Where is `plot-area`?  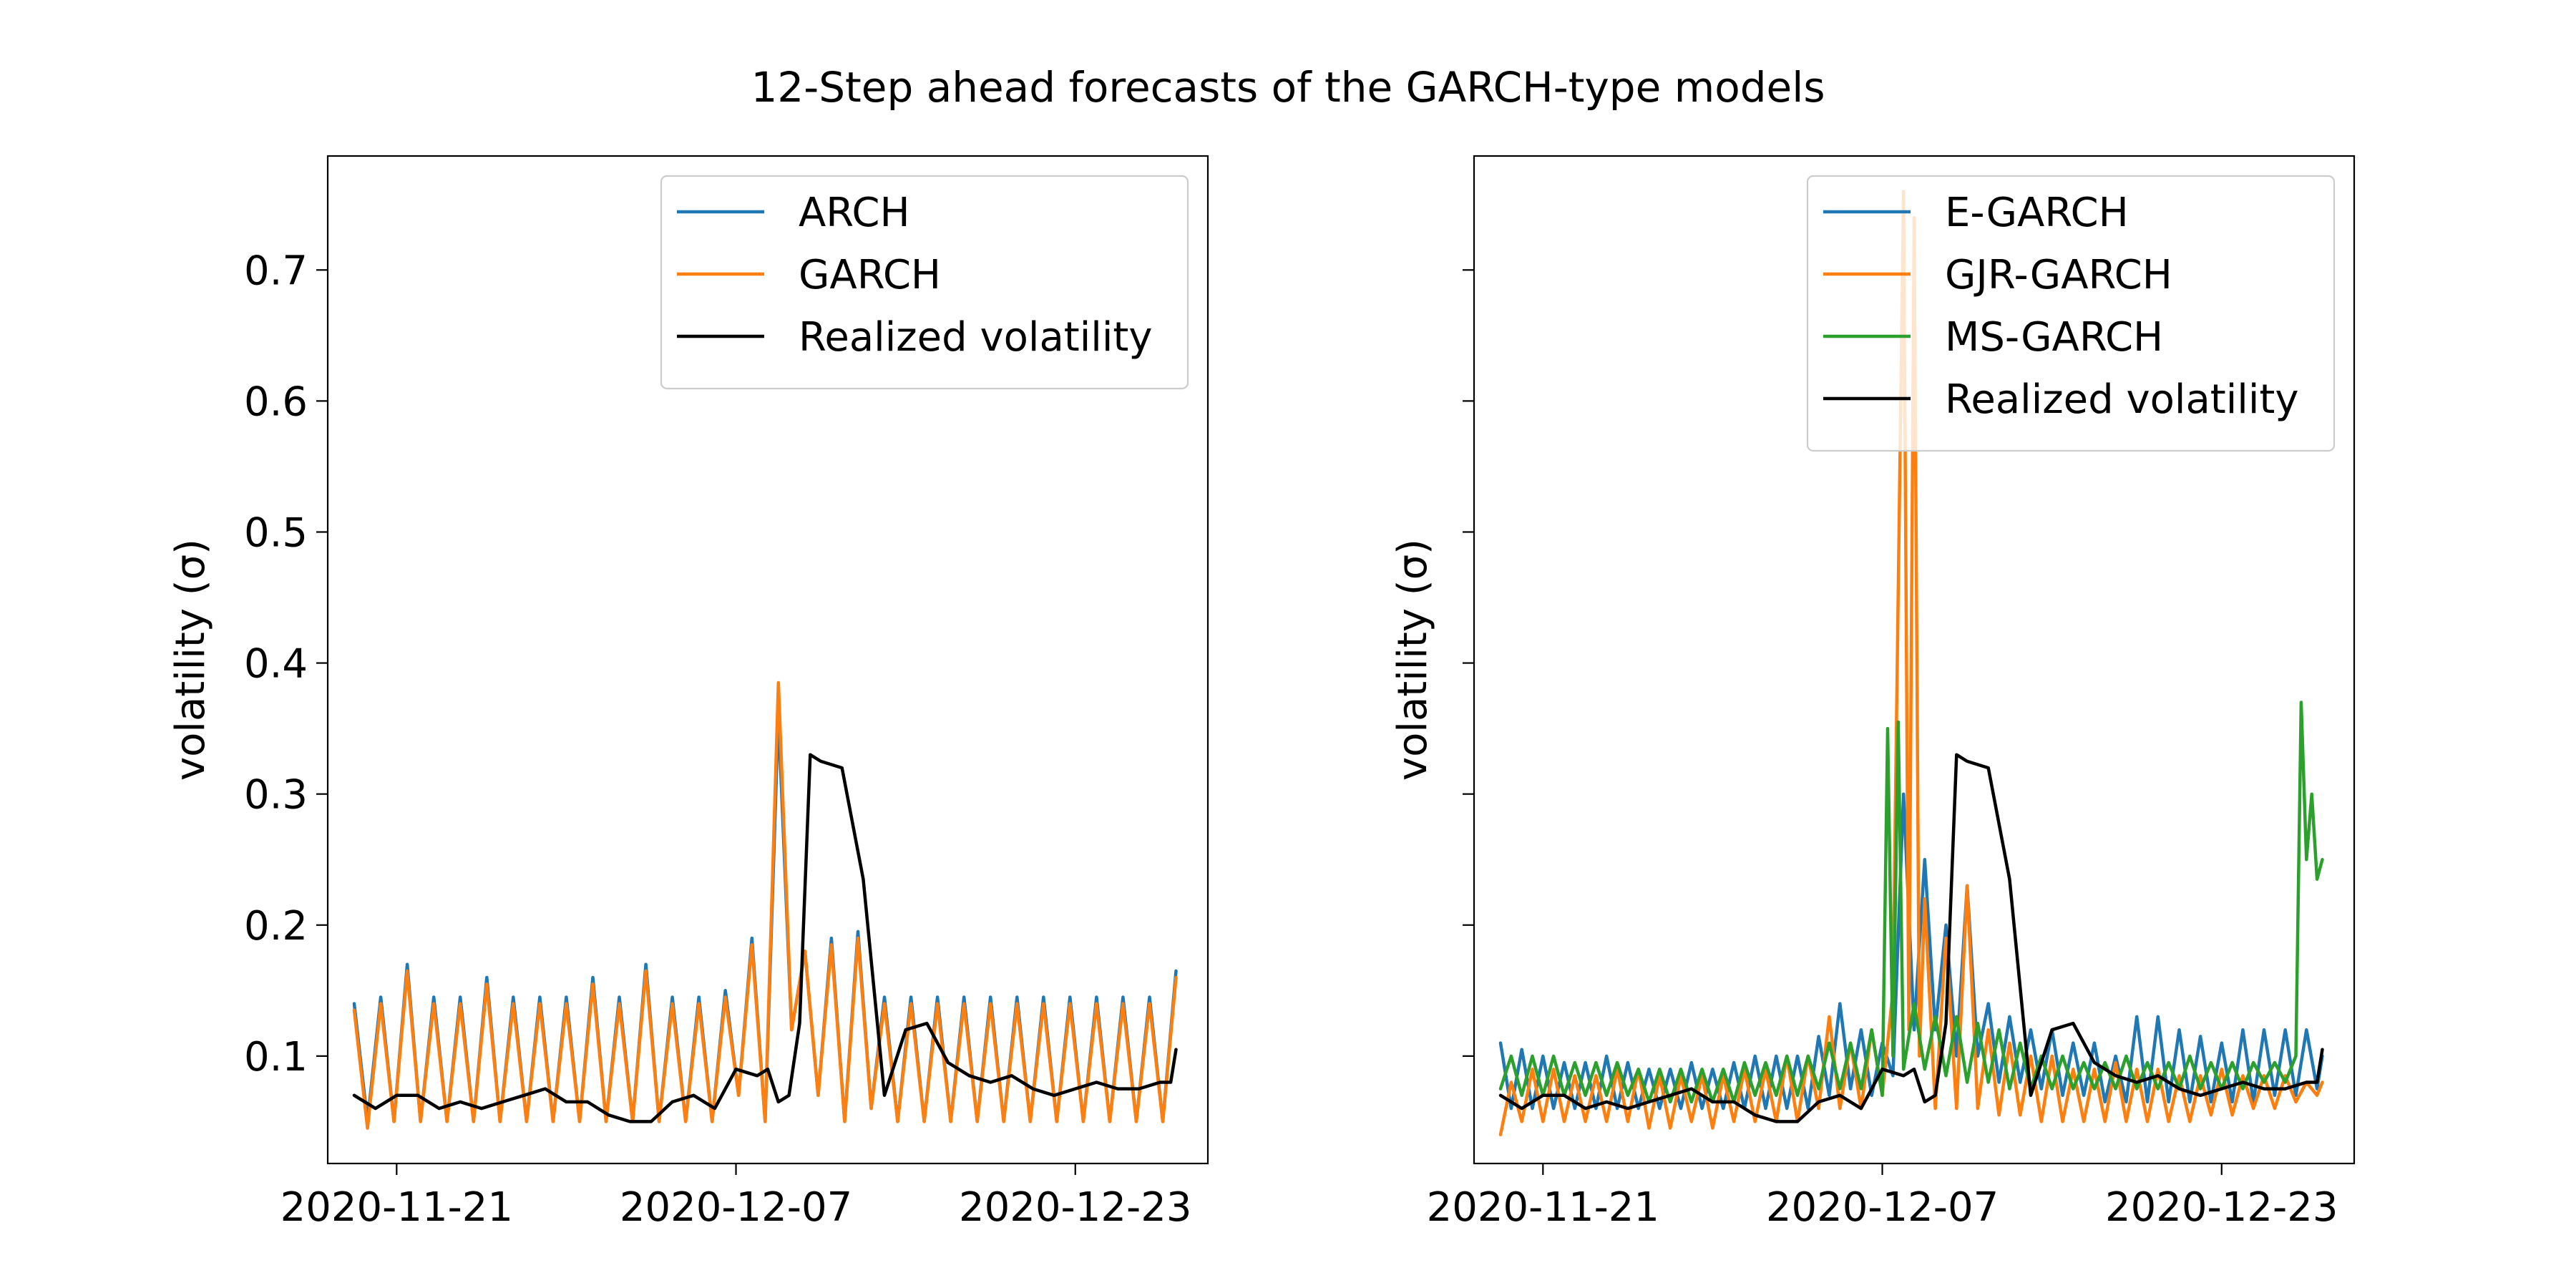
plot-area is located at coordinates (765, 905).